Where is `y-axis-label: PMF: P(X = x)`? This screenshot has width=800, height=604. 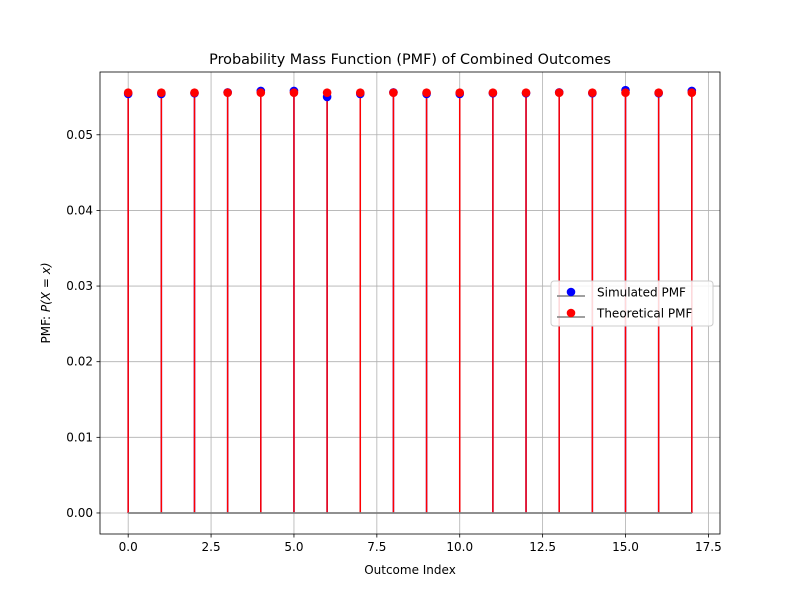 y-axis-label: PMF: P(X = x) is located at coordinates (46, 302).